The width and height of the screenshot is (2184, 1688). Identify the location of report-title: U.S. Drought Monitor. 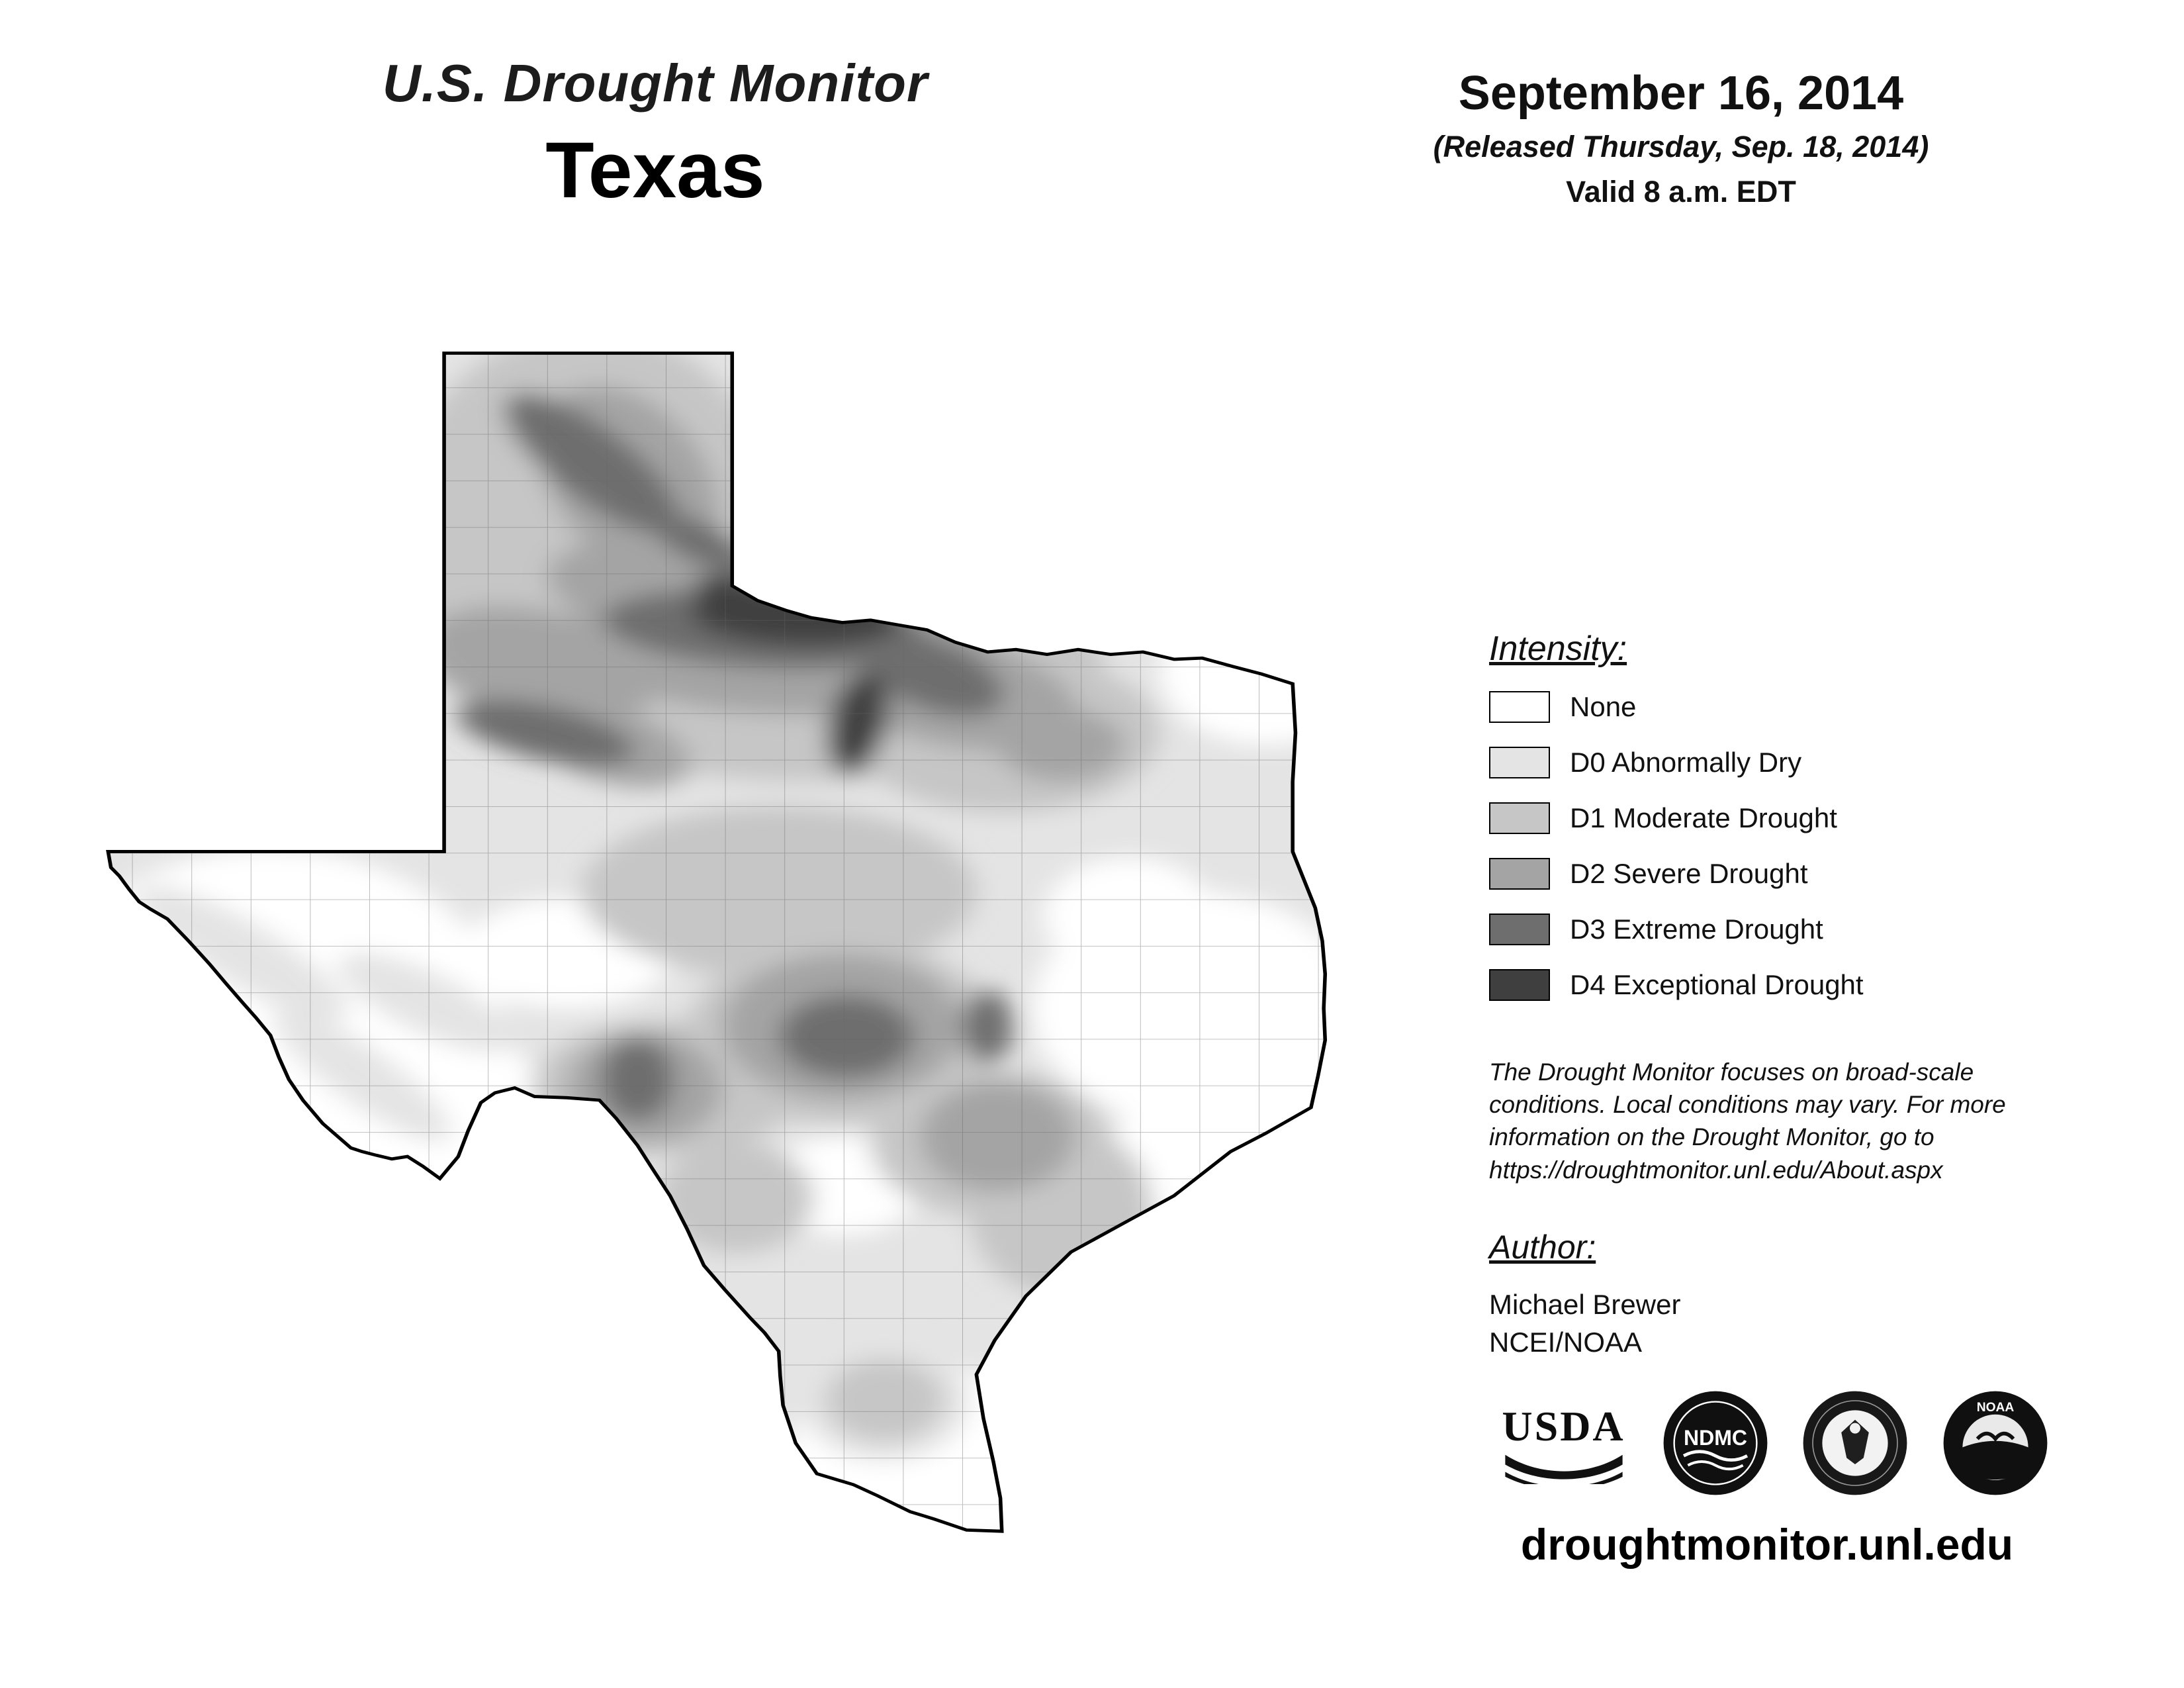
(655, 83).